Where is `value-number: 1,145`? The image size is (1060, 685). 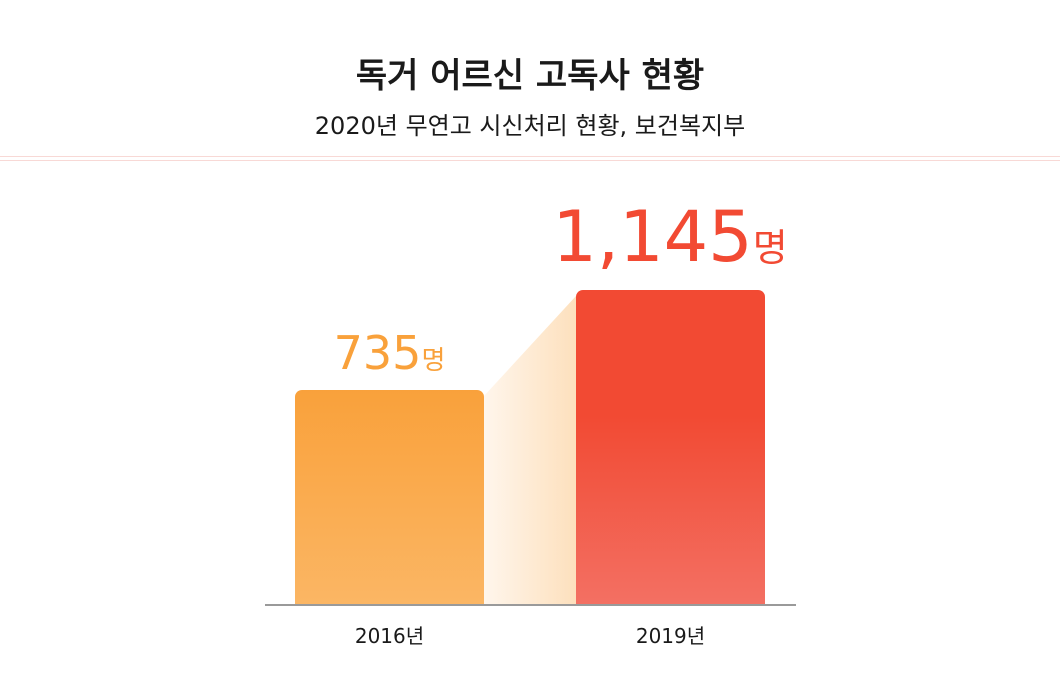 value-number: 1,145 is located at coordinates (652, 237).